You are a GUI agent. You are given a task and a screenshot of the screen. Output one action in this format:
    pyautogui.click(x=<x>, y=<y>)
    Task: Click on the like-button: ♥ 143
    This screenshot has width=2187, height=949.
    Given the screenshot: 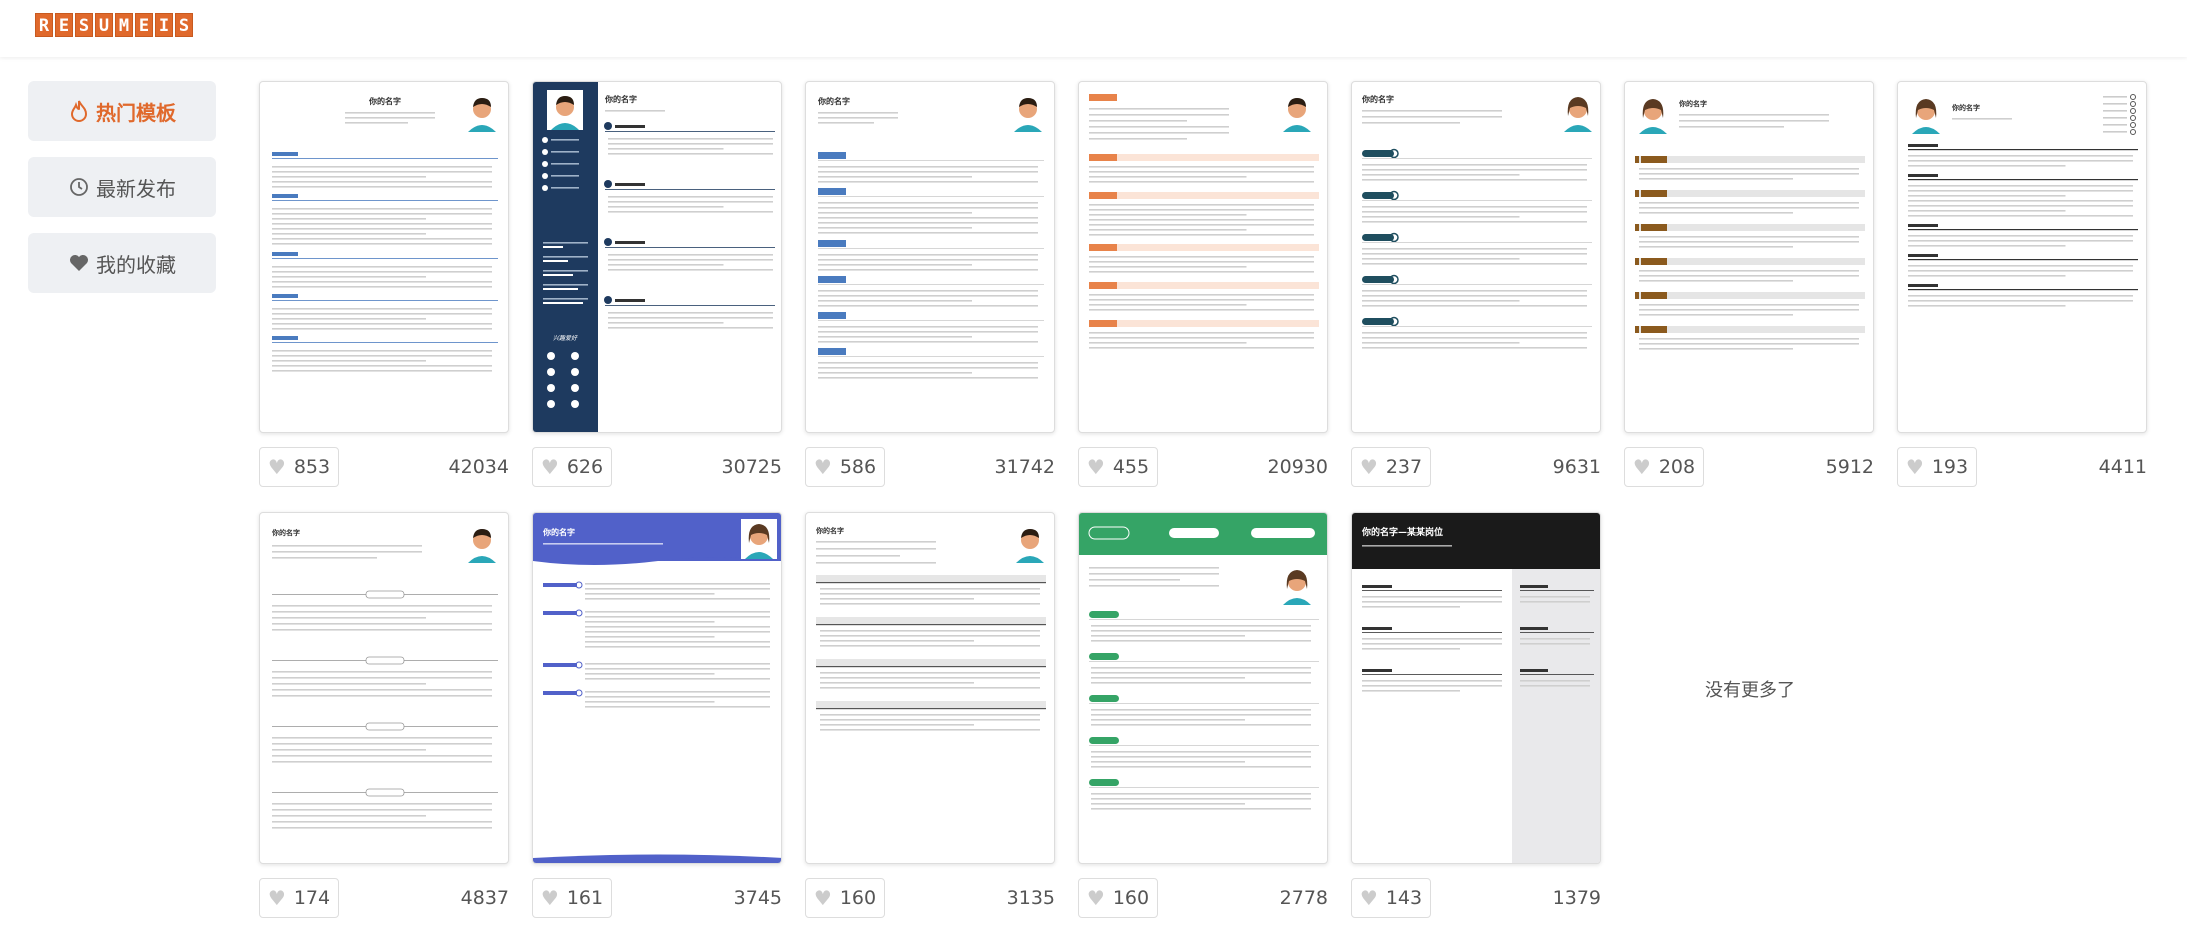 What is the action you would take?
    pyautogui.click(x=1391, y=898)
    